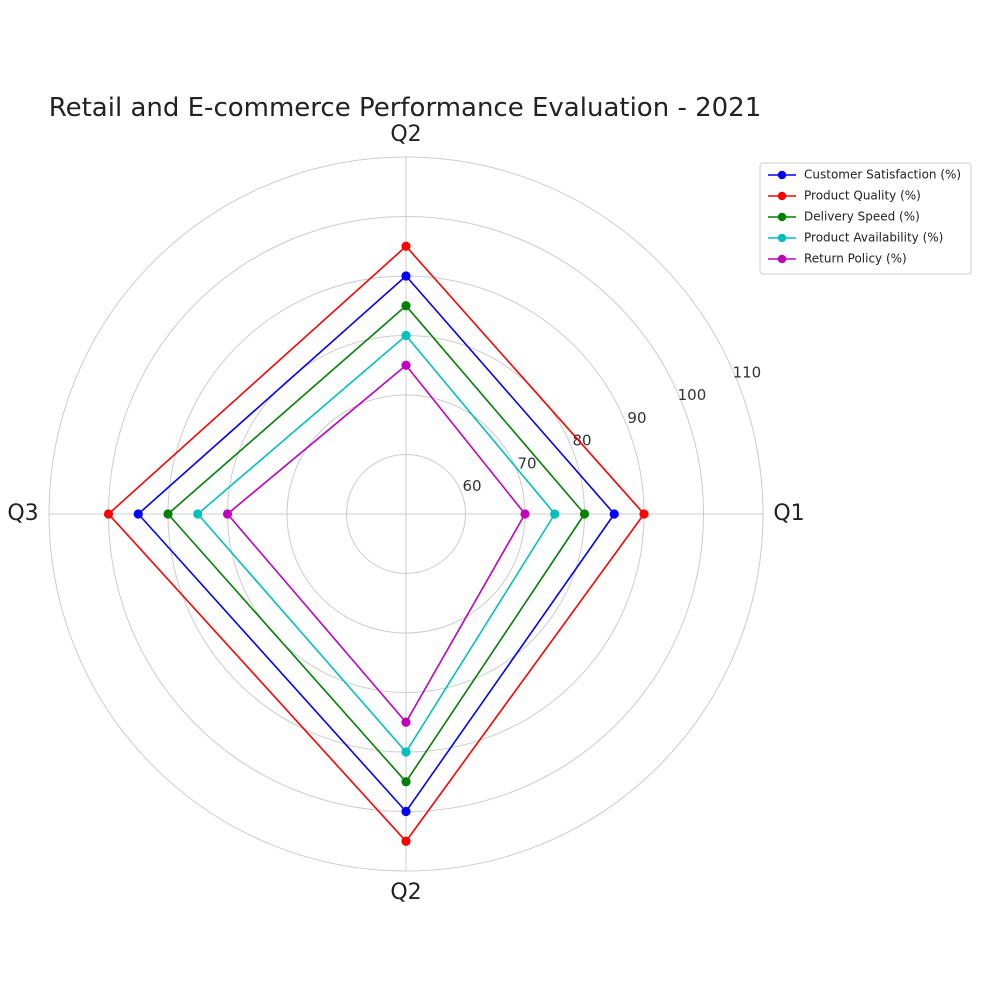  Describe the element at coordinates (612, 429) in the screenshot. I see `radial-tick-labels: 60 70 80 90 100 110` at that location.